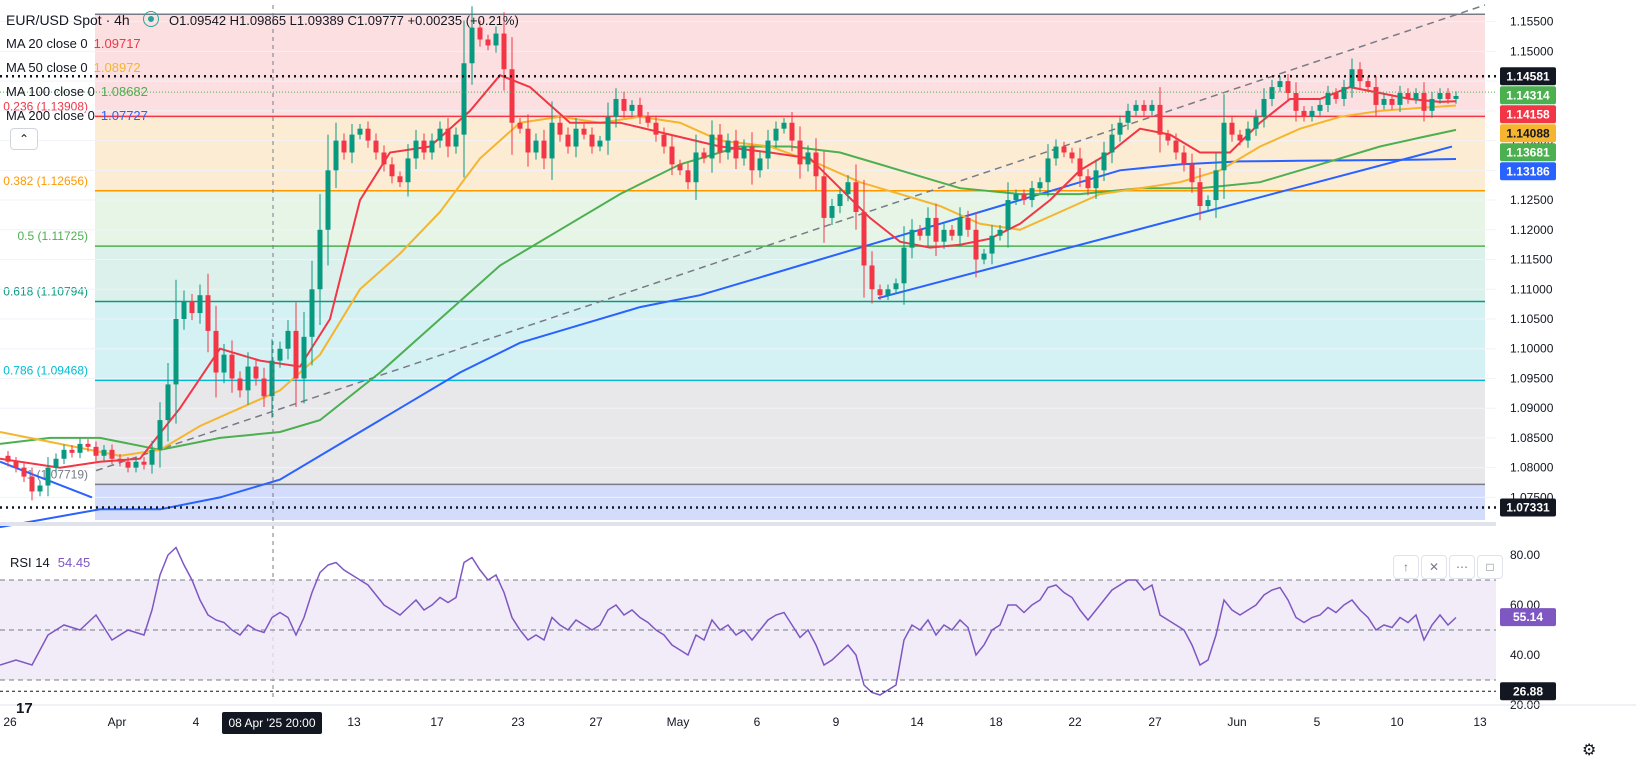  Describe the element at coordinates (10, 722) in the screenshot. I see `date-tick-label: 26` at that location.